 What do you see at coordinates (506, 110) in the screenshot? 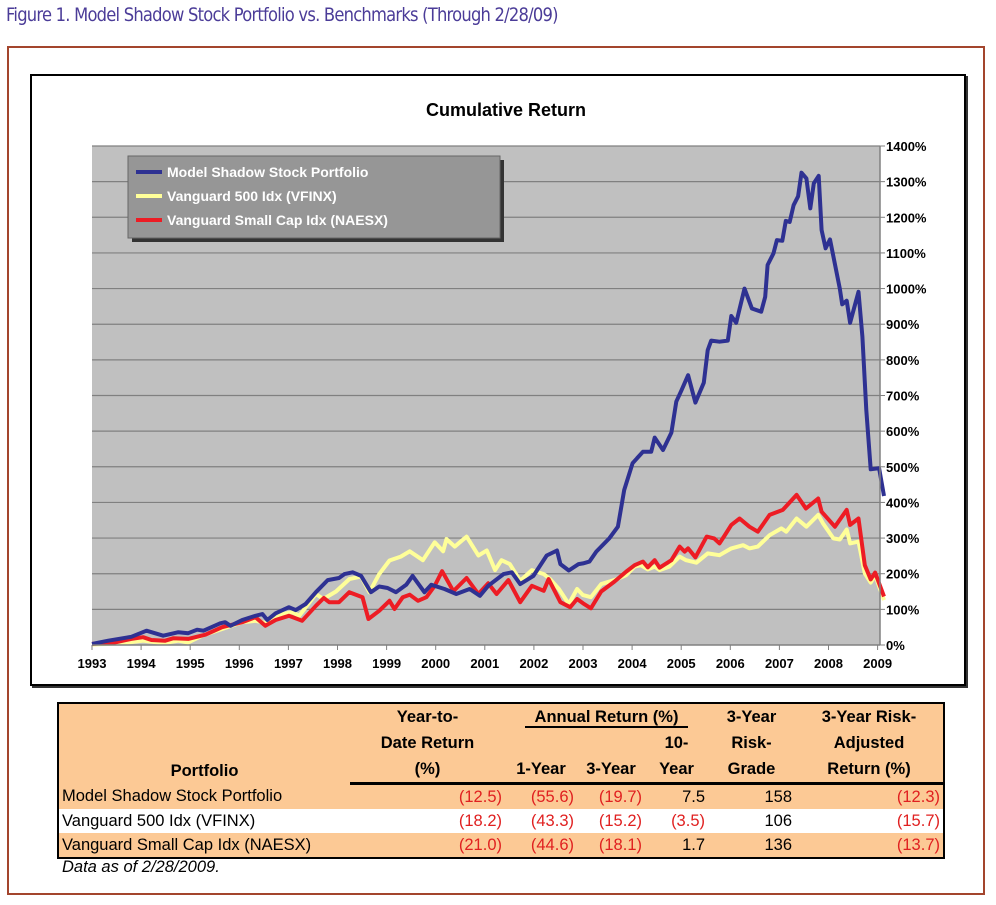
I see `chart-title: Cumulative Return` at bounding box center [506, 110].